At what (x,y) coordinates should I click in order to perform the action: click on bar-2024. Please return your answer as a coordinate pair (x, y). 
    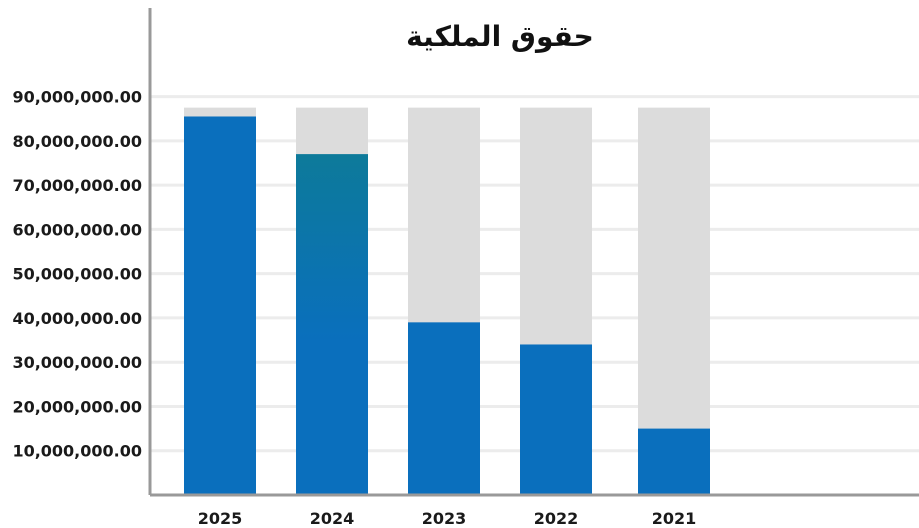
    Looking at the image, I should click on (332, 325).